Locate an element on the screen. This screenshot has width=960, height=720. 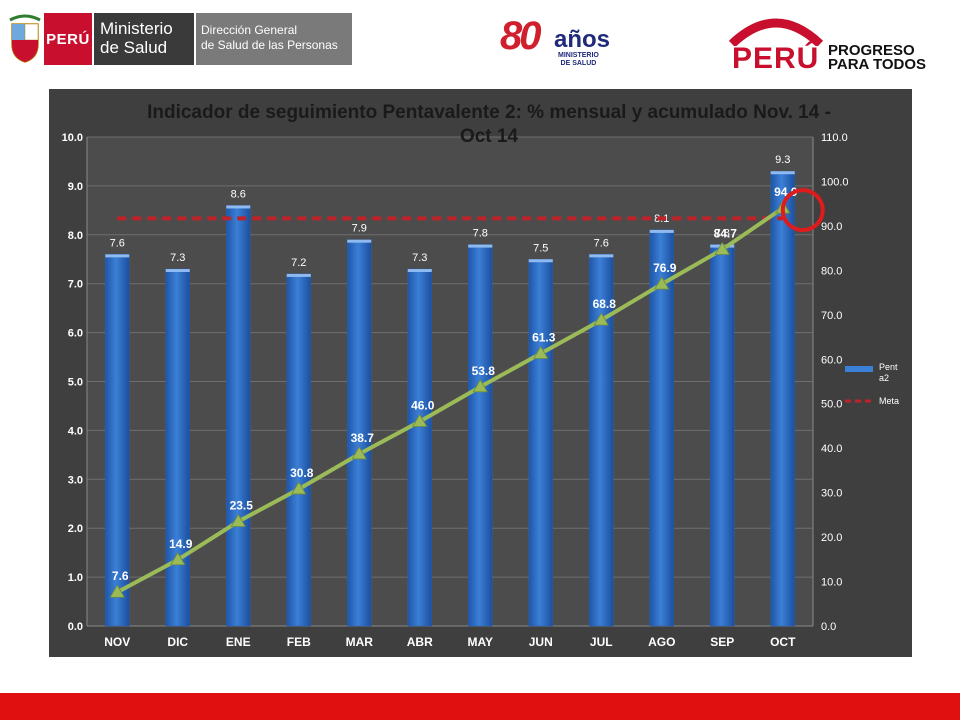
y-left-tick-label: 7.0 is located at coordinates (75, 285).